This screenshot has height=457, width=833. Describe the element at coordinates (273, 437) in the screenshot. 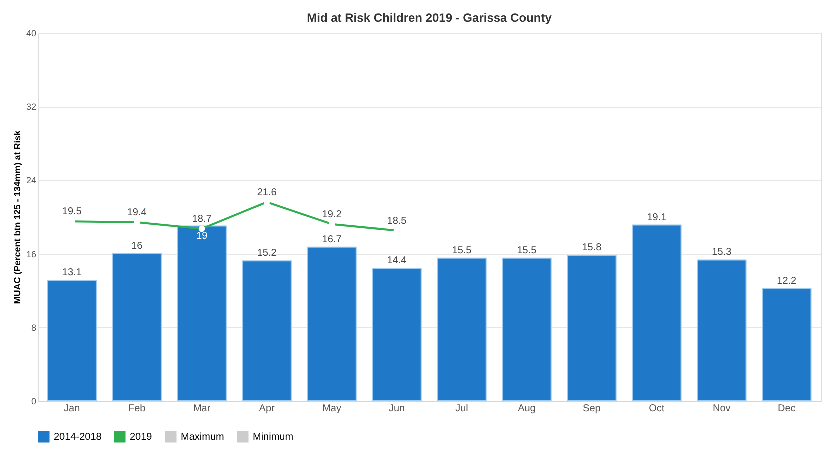

I see `legend-label: Minimum` at that location.